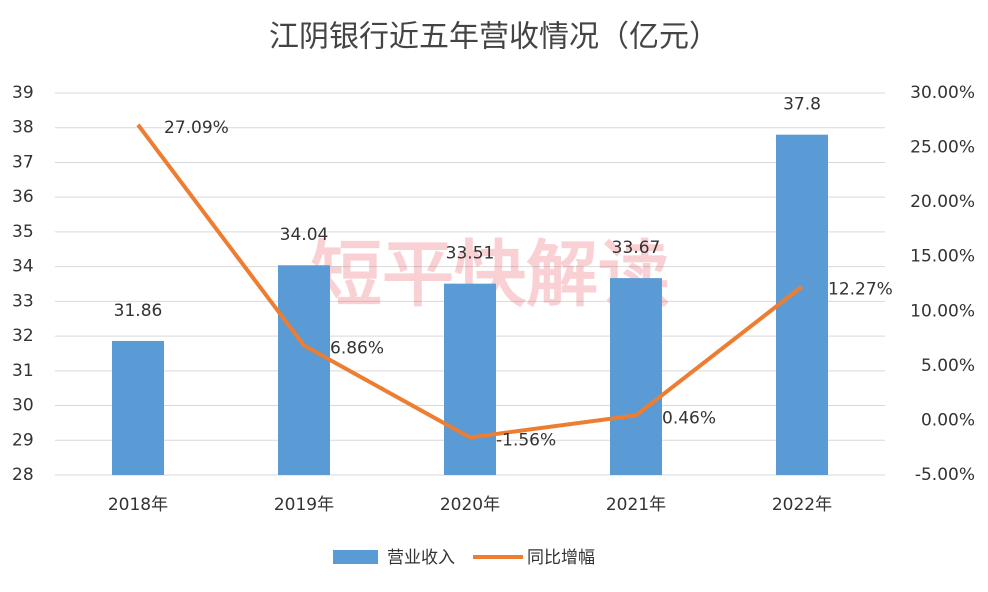 The height and width of the screenshot is (592, 988). Describe the element at coordinates (942, 93) in the screenshot. I see `y2-tick-label: 30.00%` at that location.